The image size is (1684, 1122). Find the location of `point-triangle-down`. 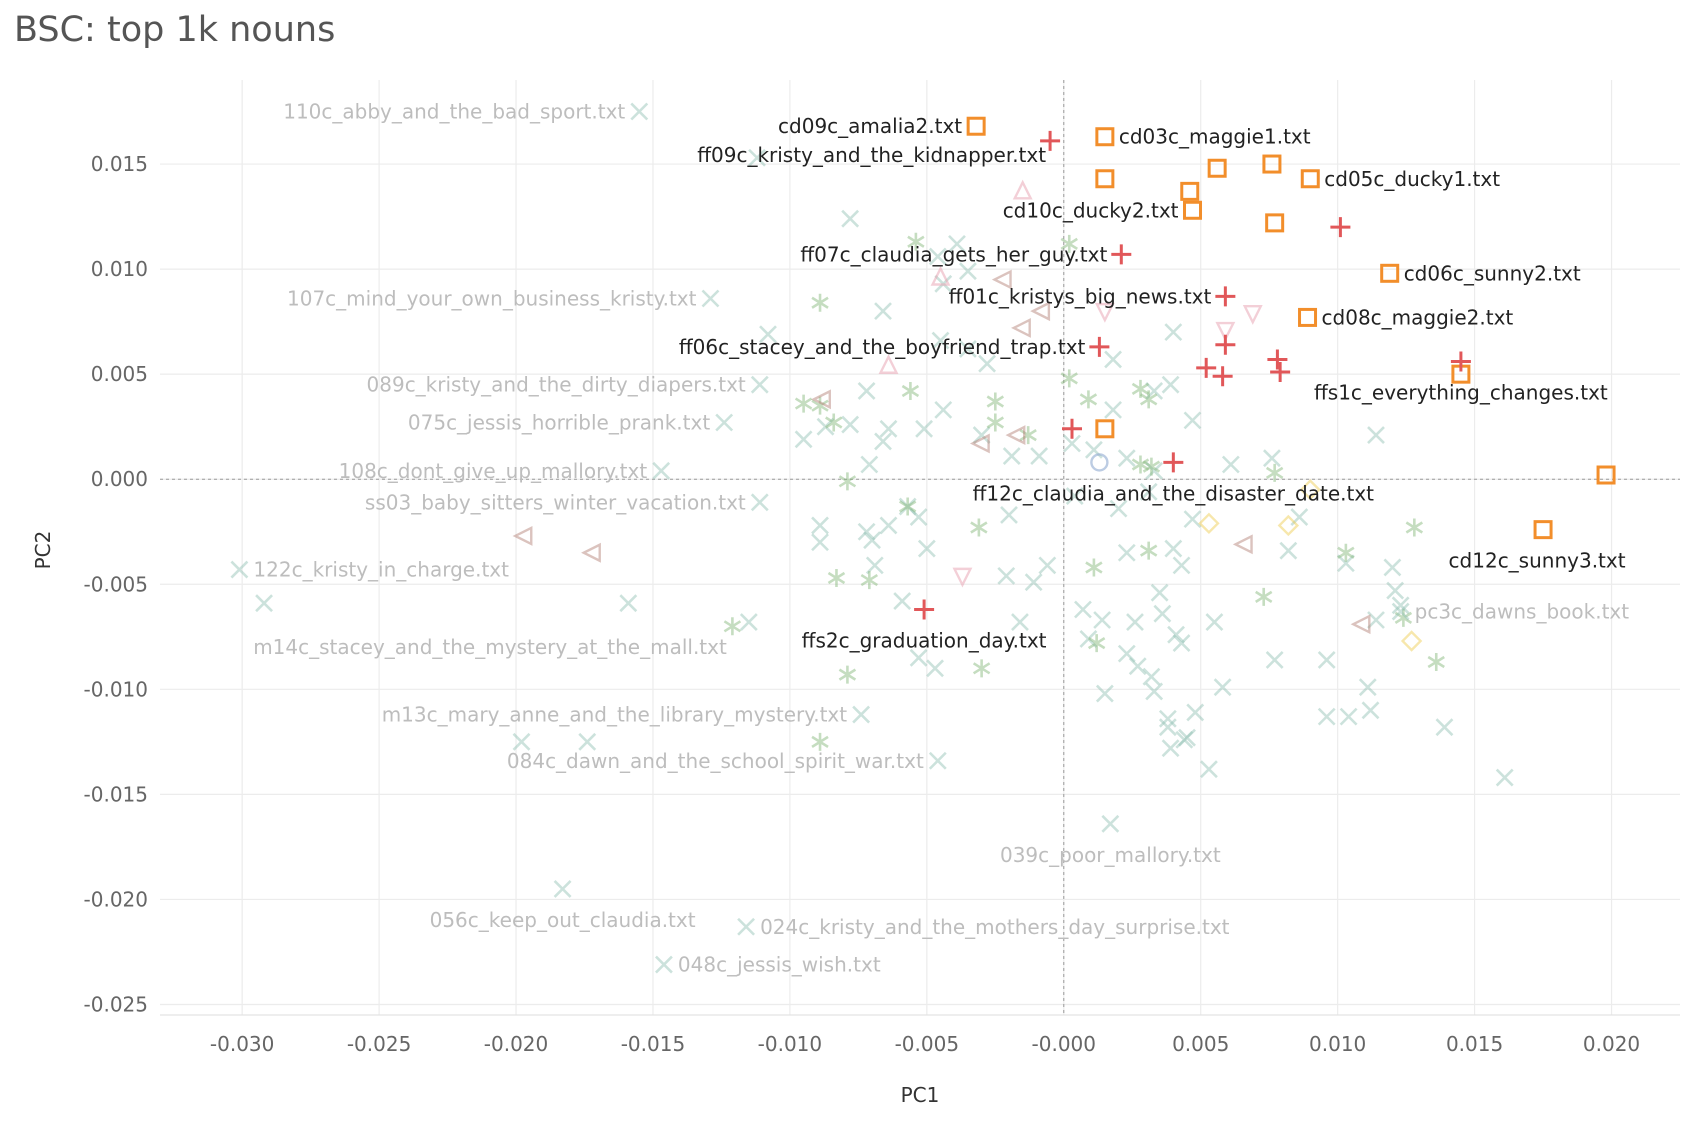

point-triangle-down is located at coordinates (1225, 331).